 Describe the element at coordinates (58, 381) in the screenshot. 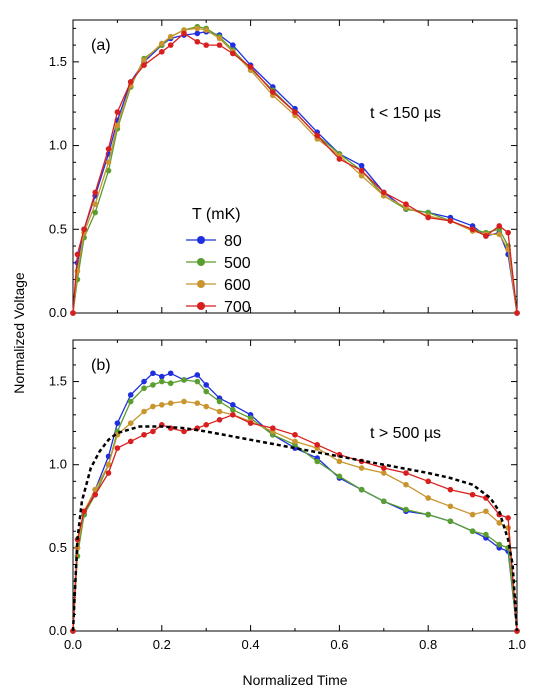

I see `y-tick-label-b: 1.5` at that location.